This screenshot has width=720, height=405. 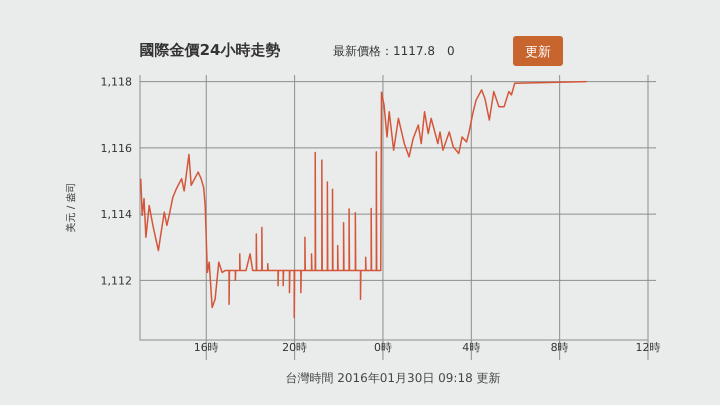 I want to click on title: 國際金價24小時走勢, so click(x=210, y=50).